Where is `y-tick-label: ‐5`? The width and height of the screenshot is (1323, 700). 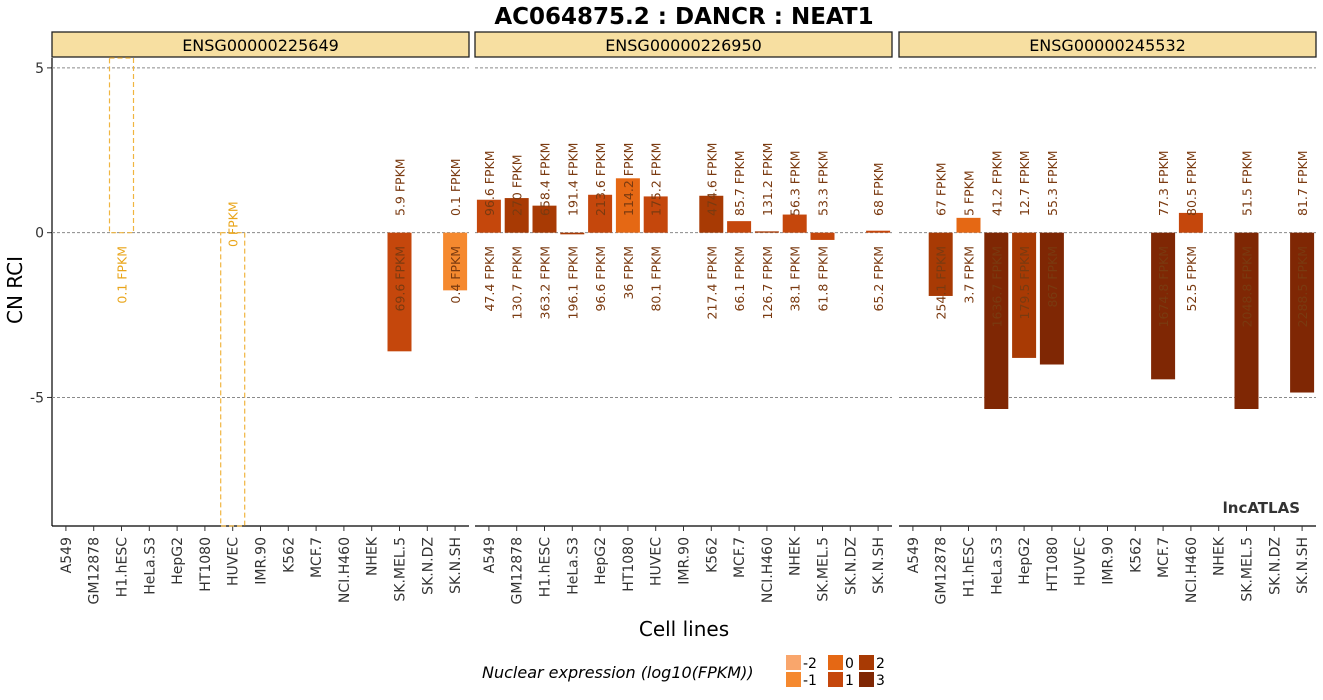
y-tick-label: ‐5 is located at coordinates (37, 398).